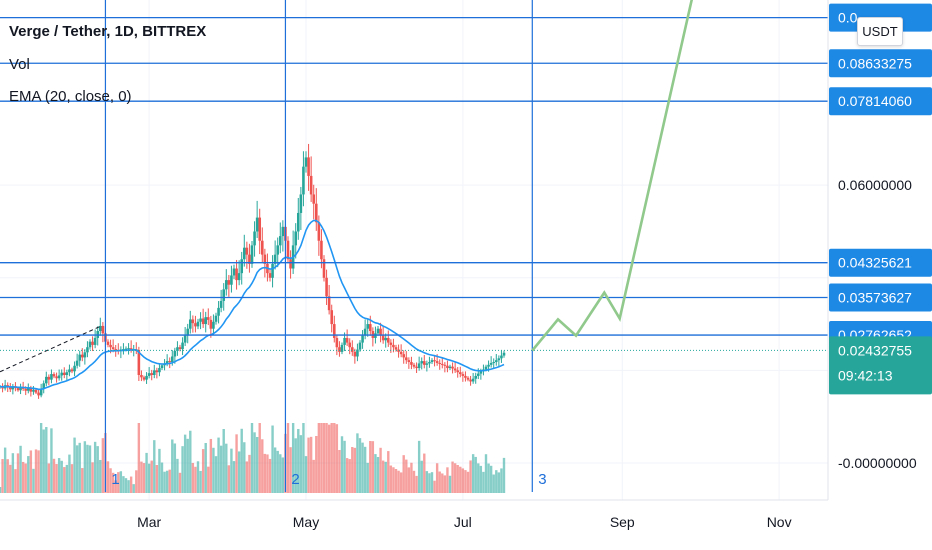  Describe the element at coordinates (880, 31) in the screenshot. I see `currency-button: USDT` at that location.